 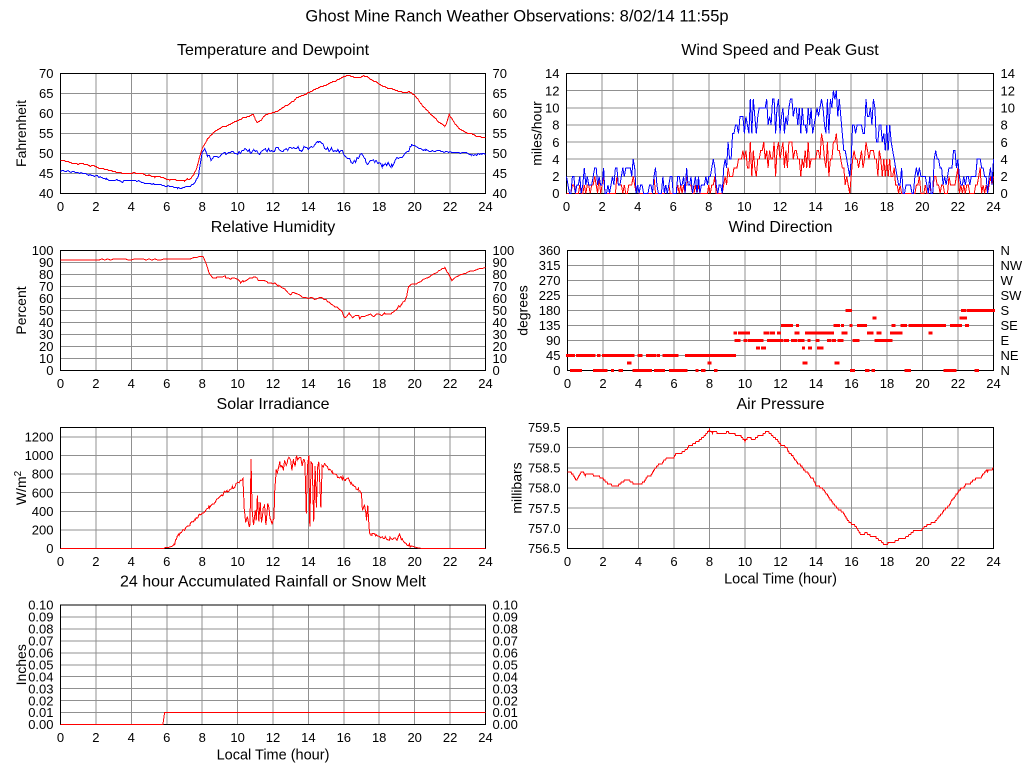 What do you see at coordinates (43, 492) in the screenshot?
I see `svg-text: 600` at bounding box center [43, 492].